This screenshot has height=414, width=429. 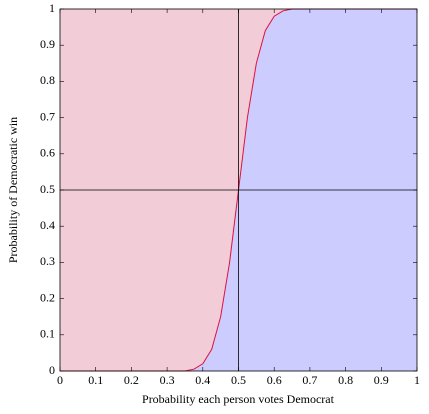 I want to click on x-tick-label: 0, so click(x=60, y=380).